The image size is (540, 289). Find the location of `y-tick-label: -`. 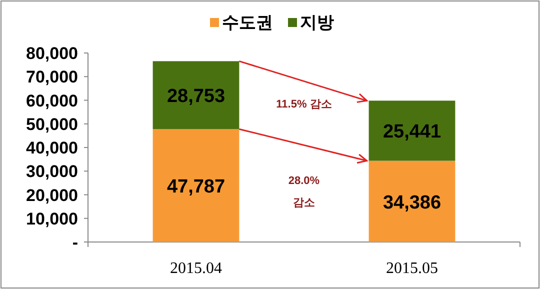

y-tick-label: - is located at coordinates (75, 242).